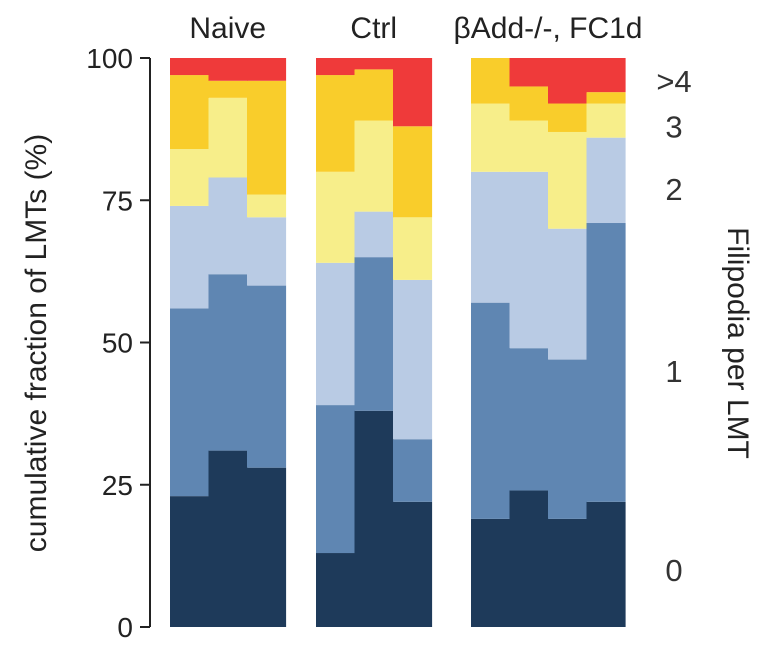 The width and height of the screenshot is (763, 647). What do you see at coordinates (117, 485) in the screenshot?
I see `y-tick-label: 25` at bounding box center [117, 485].